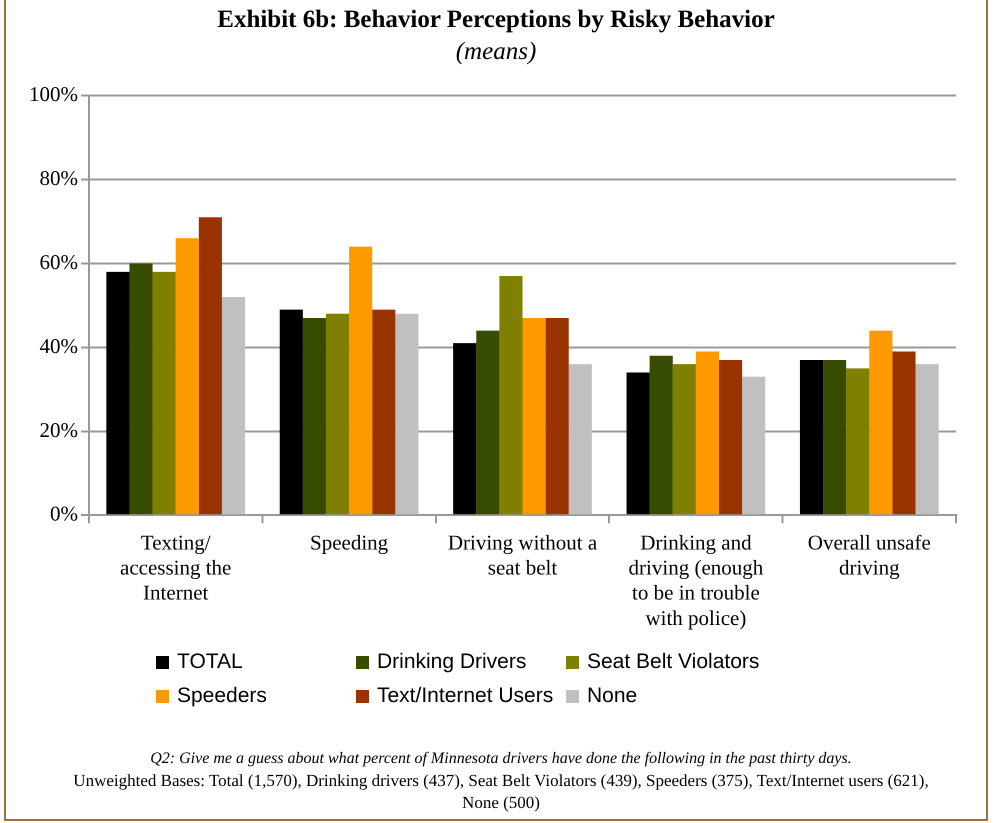 Image resolution: width=996 pixels, height=823 pixels. Describe the element at coordinates (451, 662) in the screenshot. I see `legend-label: Drinking Drivers` at that location.